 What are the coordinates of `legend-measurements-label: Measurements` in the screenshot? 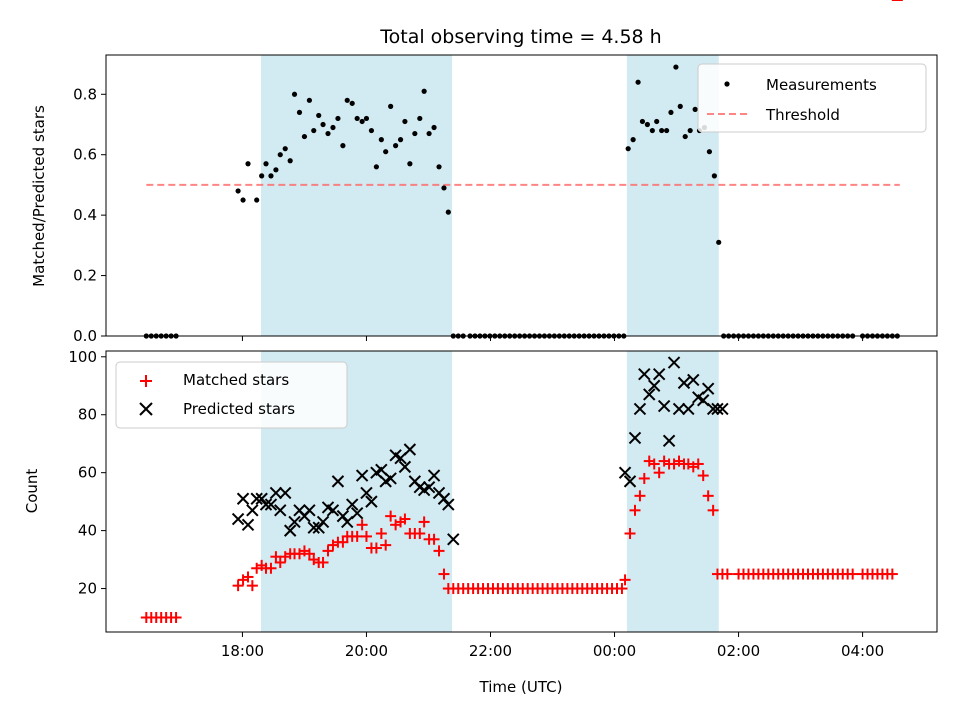 It's located at (821, 85).